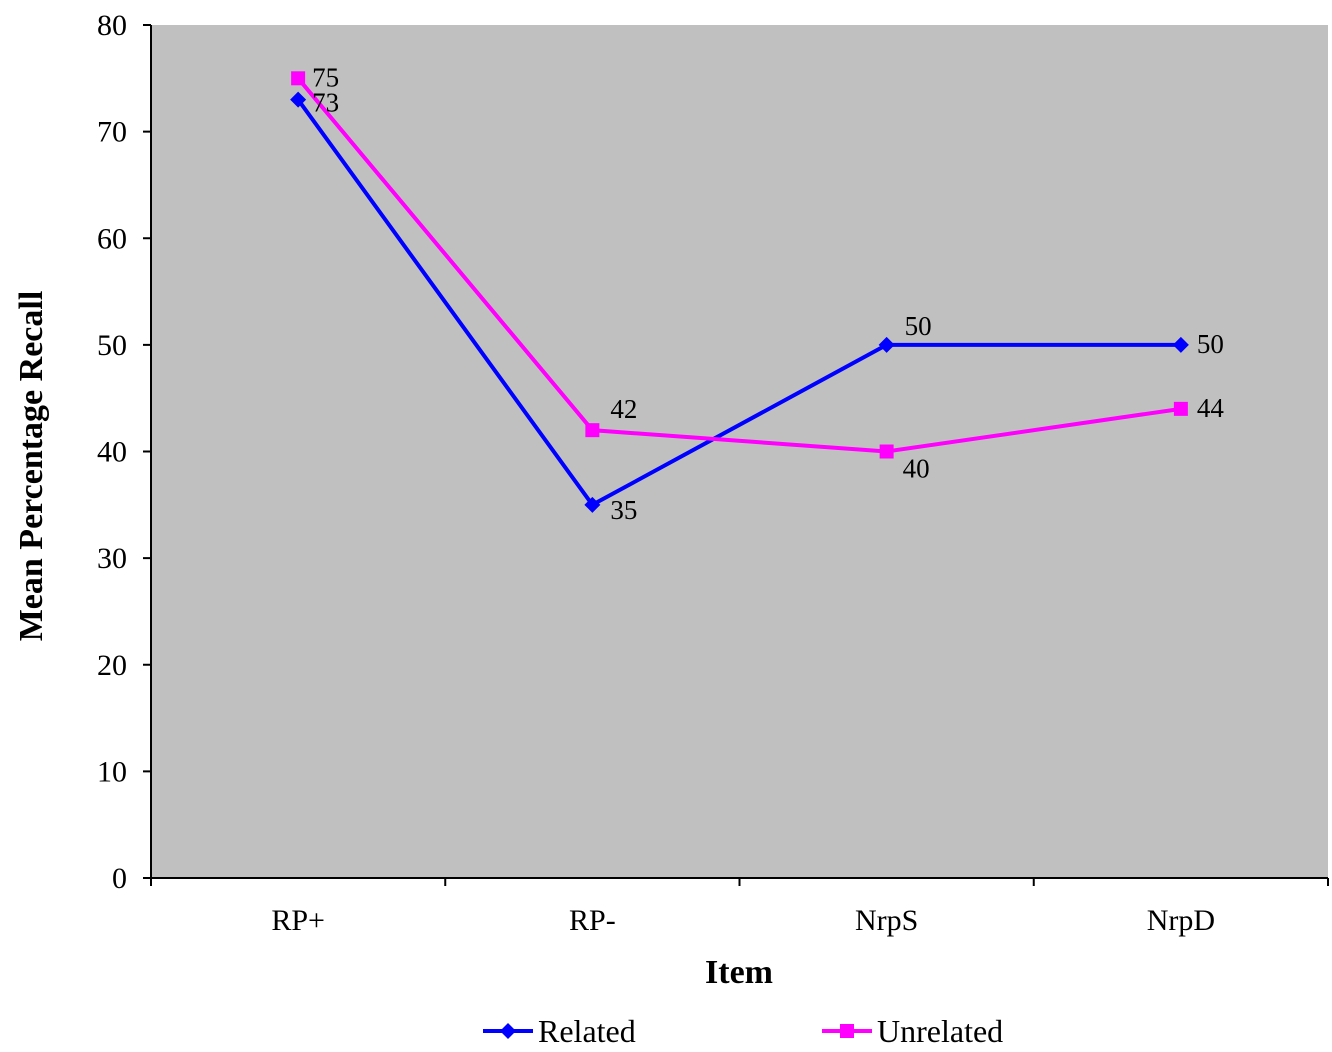  Describe the element at coordinates (112, 132) in the screenshot. I see `y-tick-label: 70` at that location.